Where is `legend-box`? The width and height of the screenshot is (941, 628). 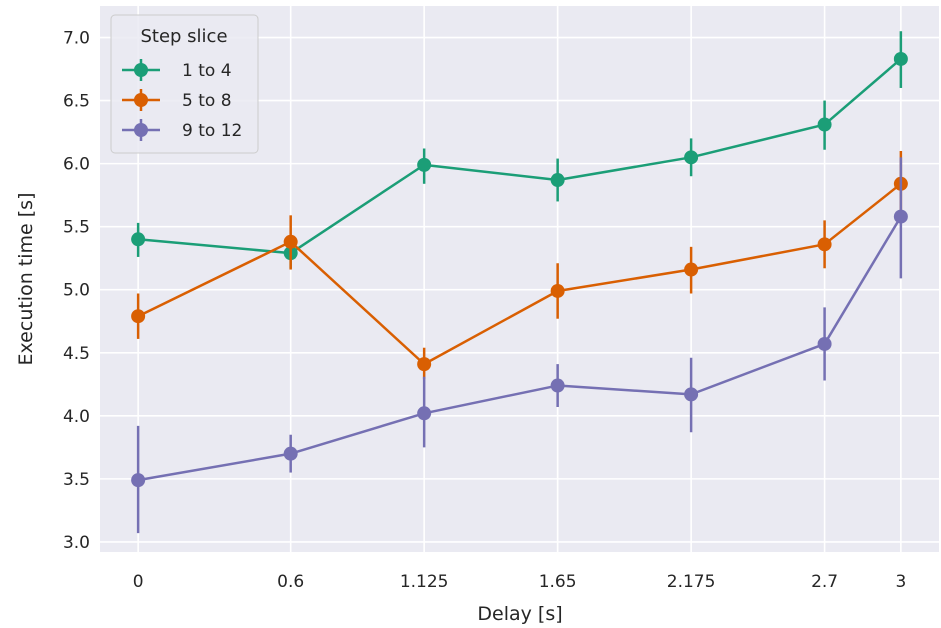 legend-box is located at coordinates (184, 84).